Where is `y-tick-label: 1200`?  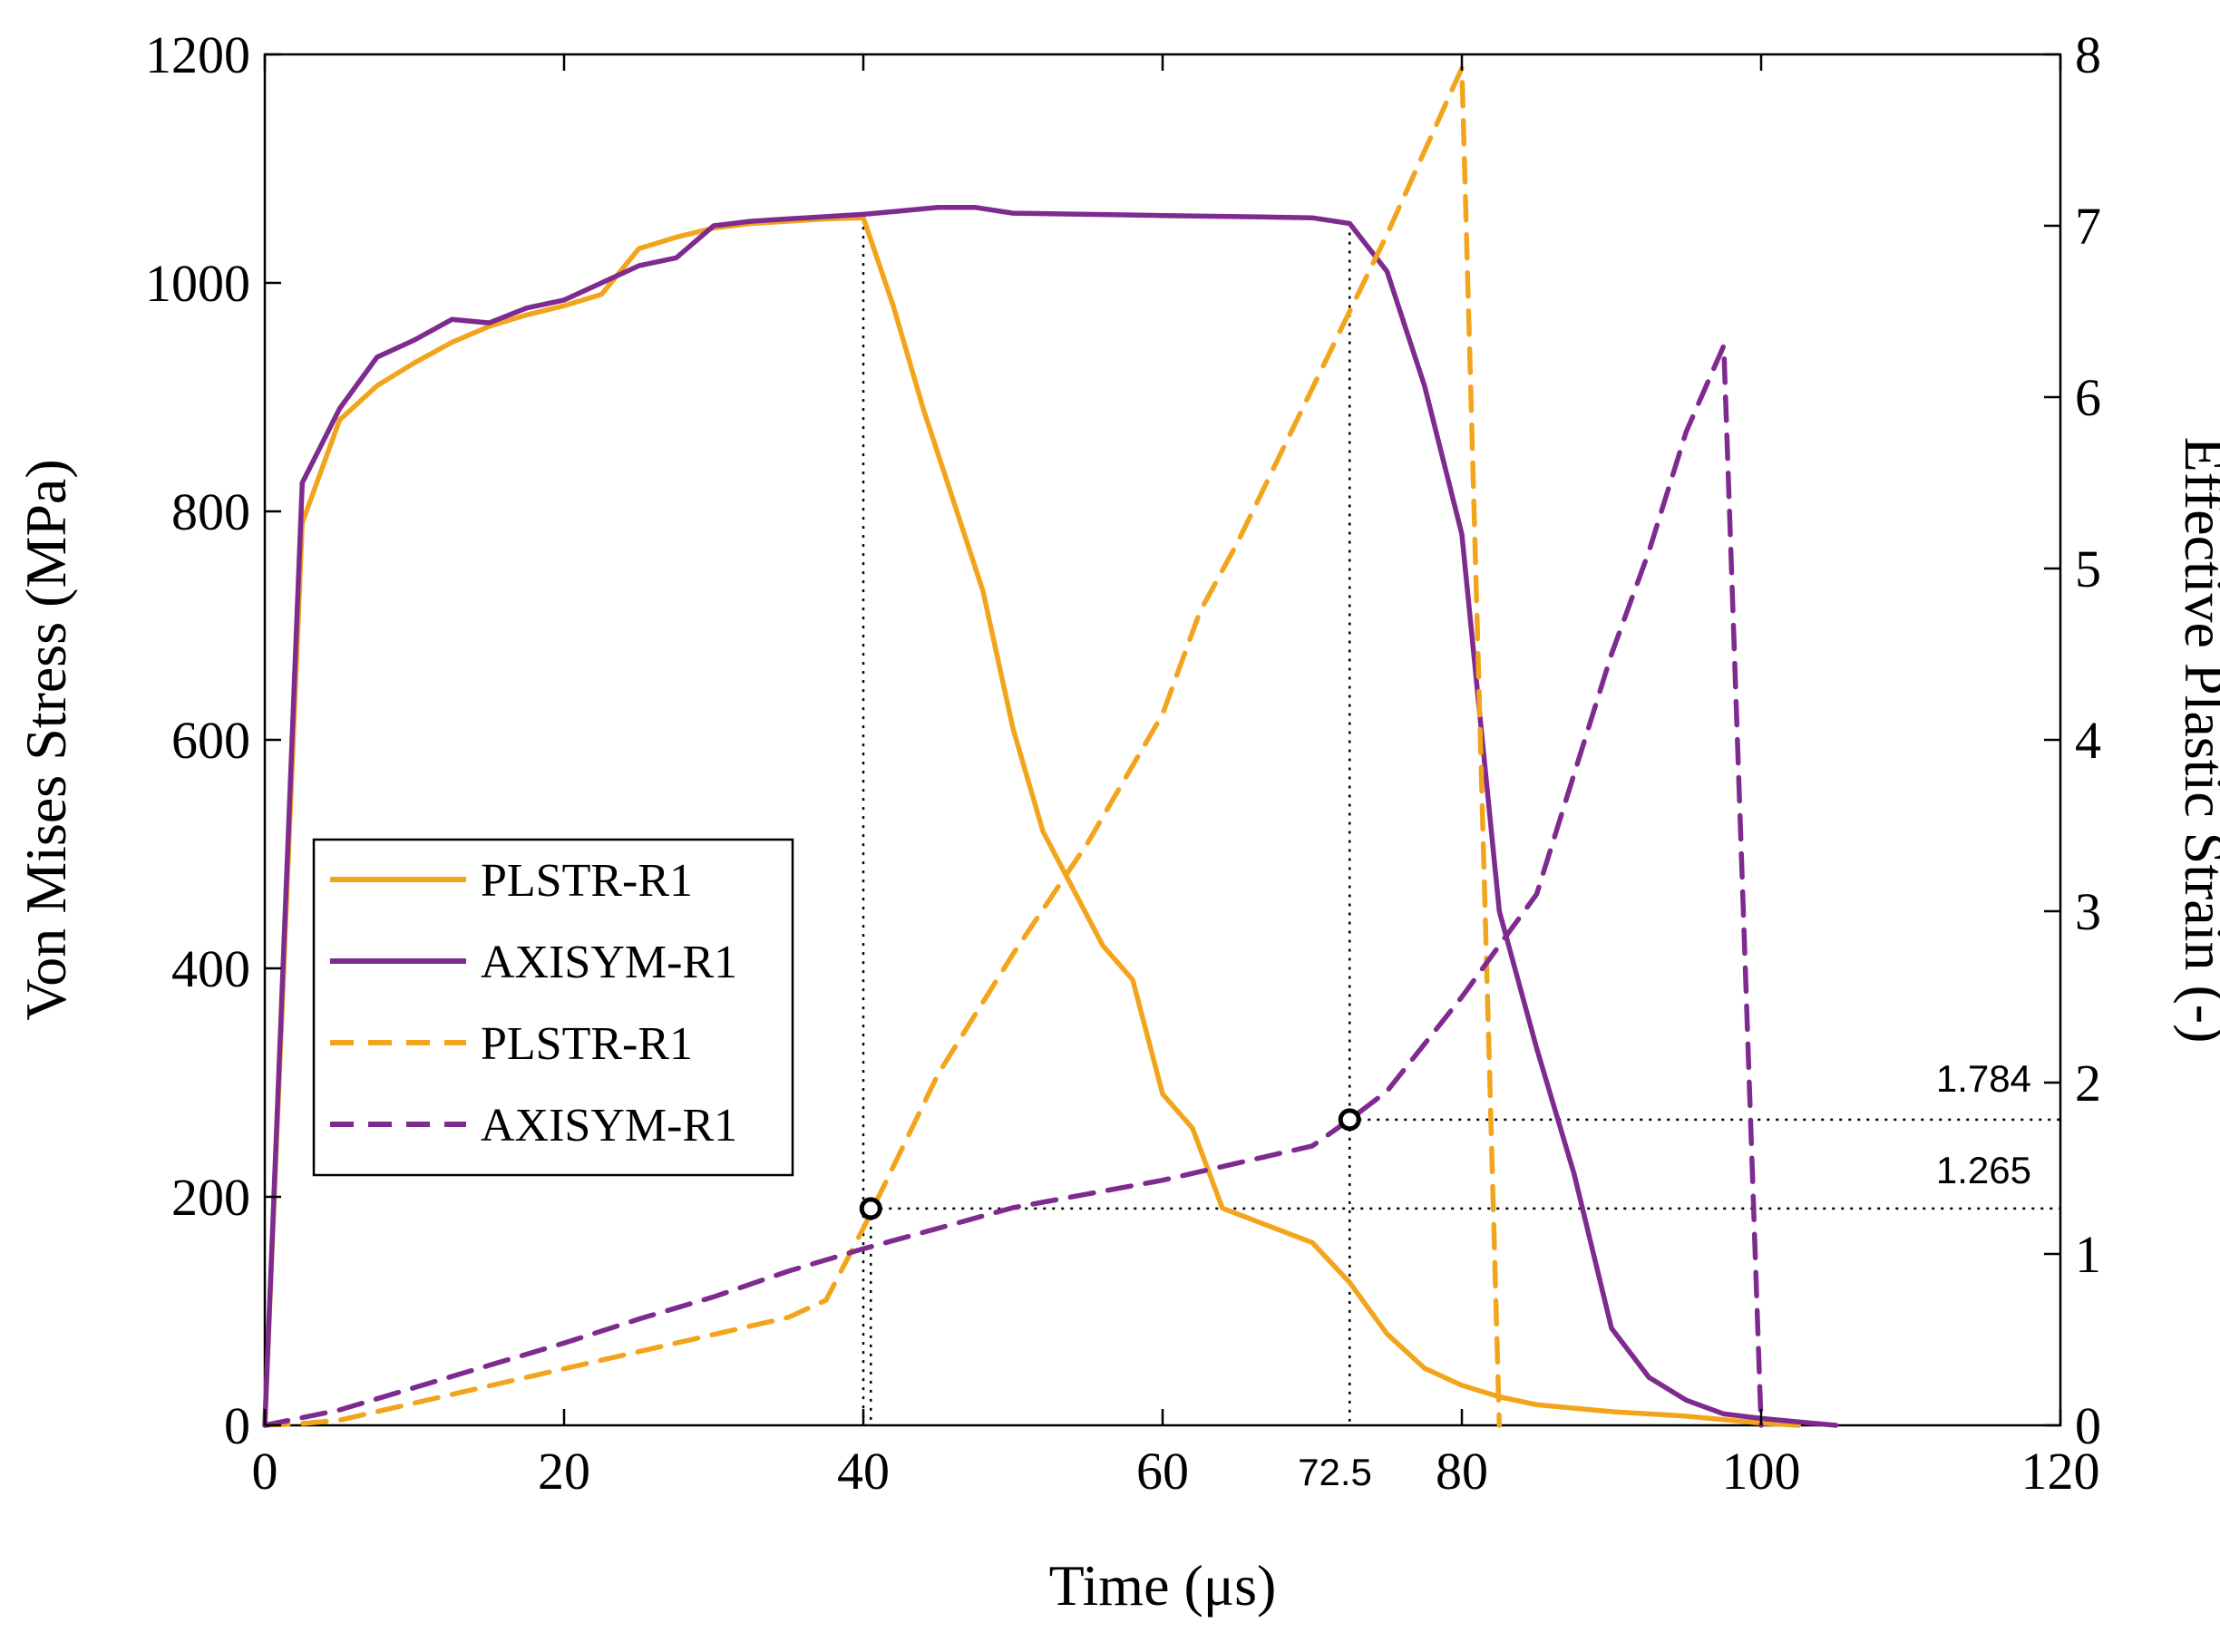
y-tick-label: 1200 is located at coordinates (198, 55).